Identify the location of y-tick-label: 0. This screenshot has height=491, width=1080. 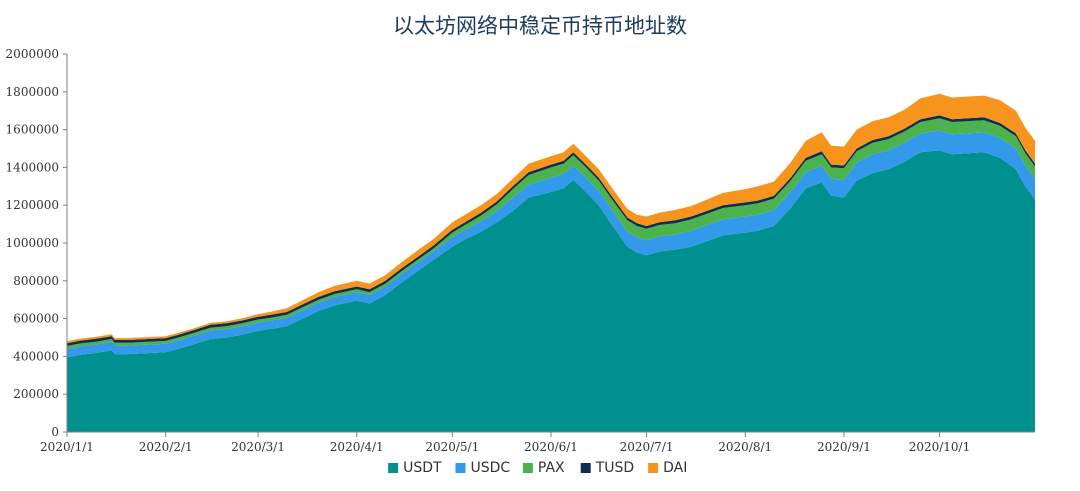
(55, 432).